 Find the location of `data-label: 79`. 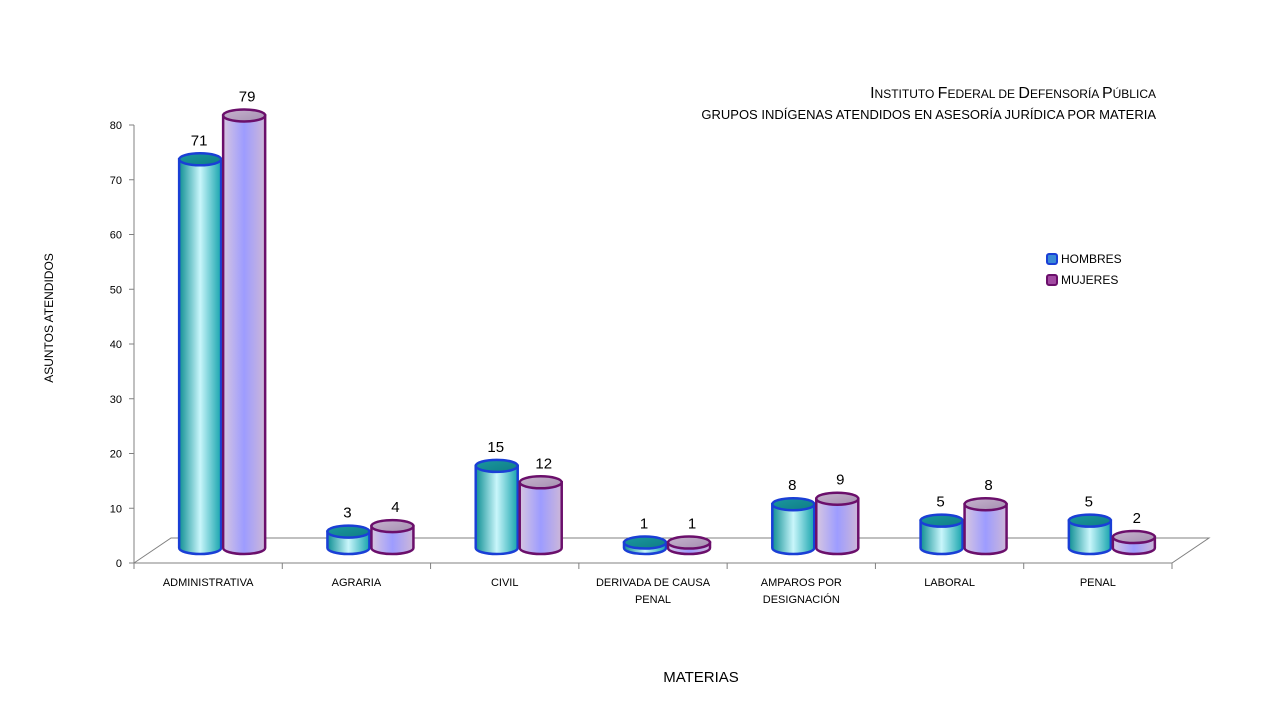

data-label: 79 is located at coordinates (247, 96).